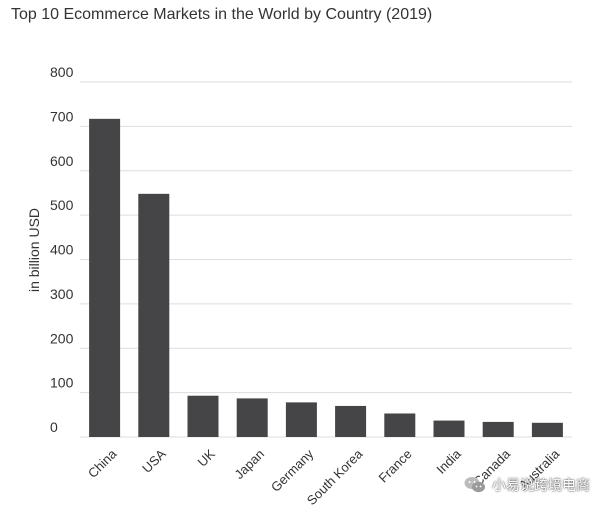 This screenshot has width=600, height=512. Describe the element at coordinates (154, 315) in the screenshot. I see `bar-usa` at that location.